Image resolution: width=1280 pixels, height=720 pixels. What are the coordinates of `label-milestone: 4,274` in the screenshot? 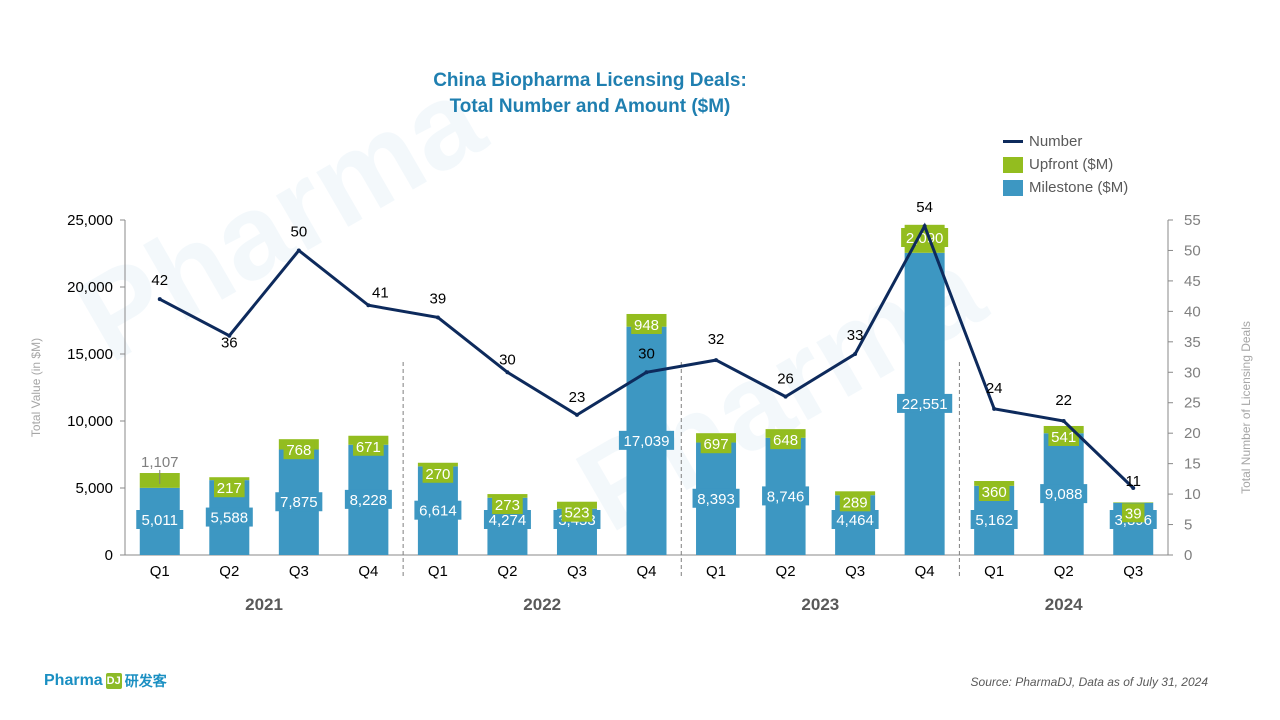 It's located at (508, 520).